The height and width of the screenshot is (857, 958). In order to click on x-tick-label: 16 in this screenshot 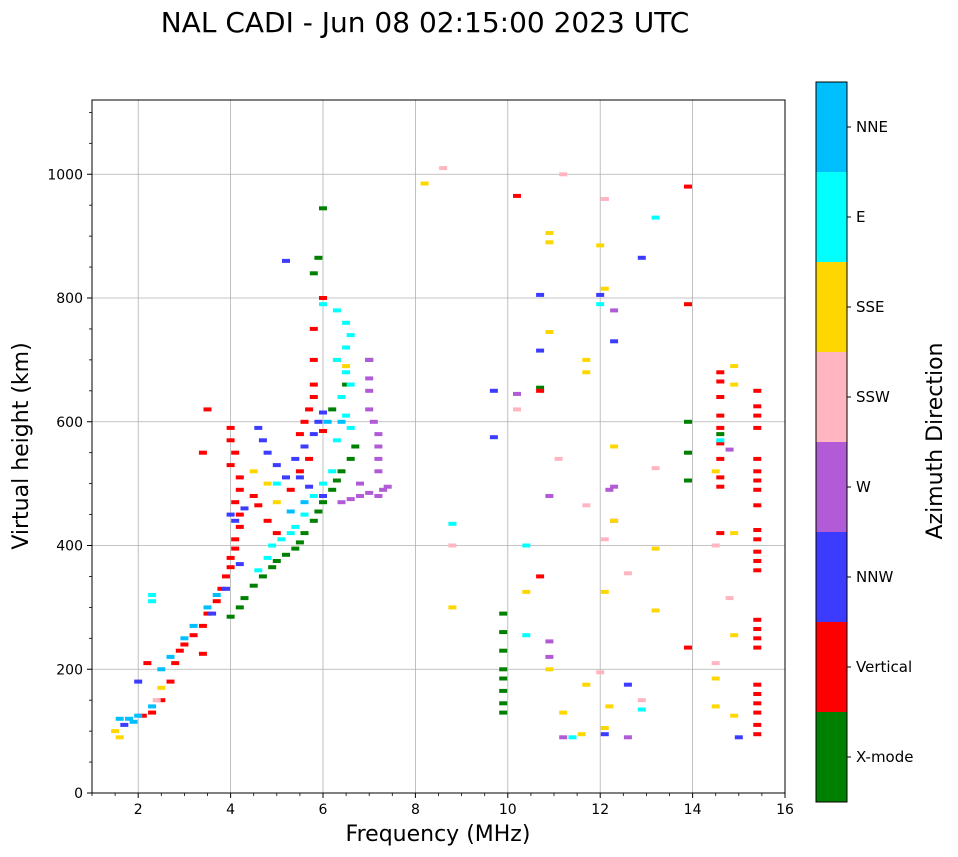, I will do `click(785, 810)`.